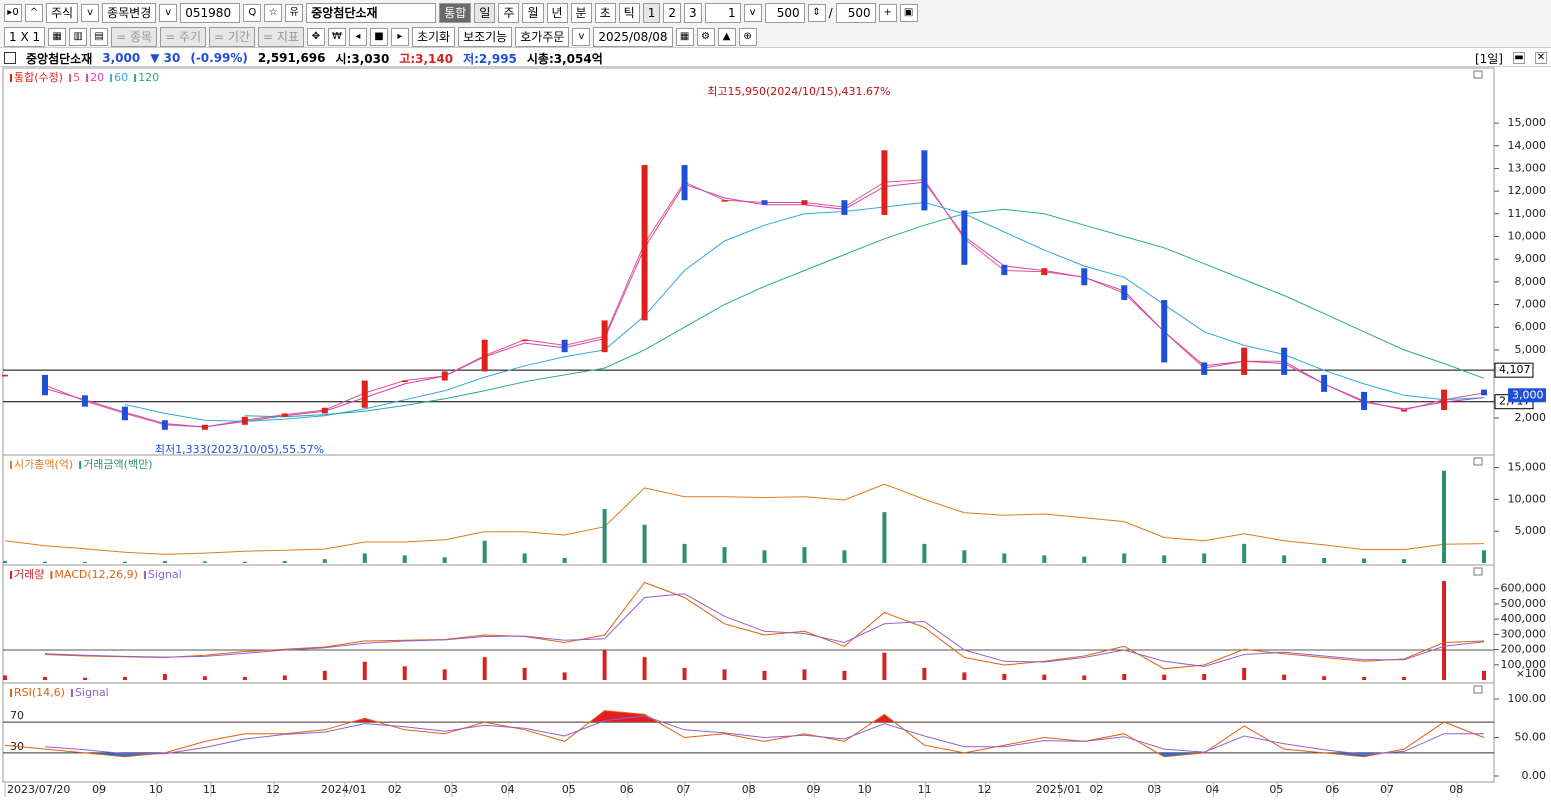 This screenshot has width=1551, height=802. Describe the element at coordinates (25, 36) in the screenshot. I see `grid-button: 1 X 1` at that location.